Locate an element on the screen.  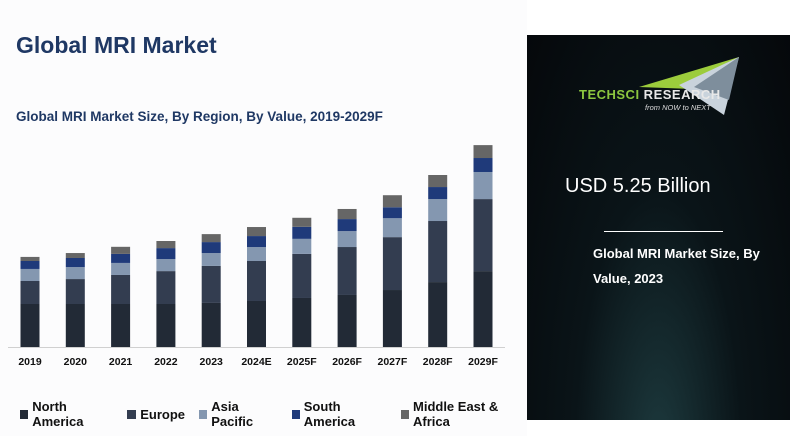
bar-segment-south-america-2019 is located at coordinates (30, 265).